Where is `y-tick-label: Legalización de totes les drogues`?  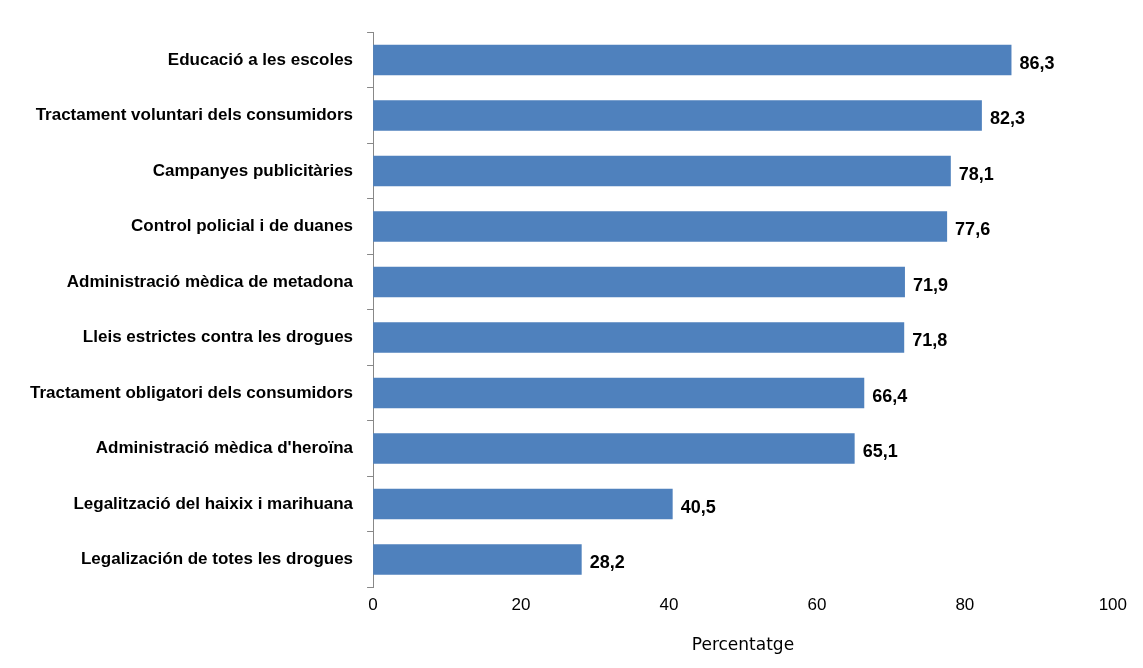
y-tick-label: Legalización de totes les drogues is located at coordinates (217, 559).